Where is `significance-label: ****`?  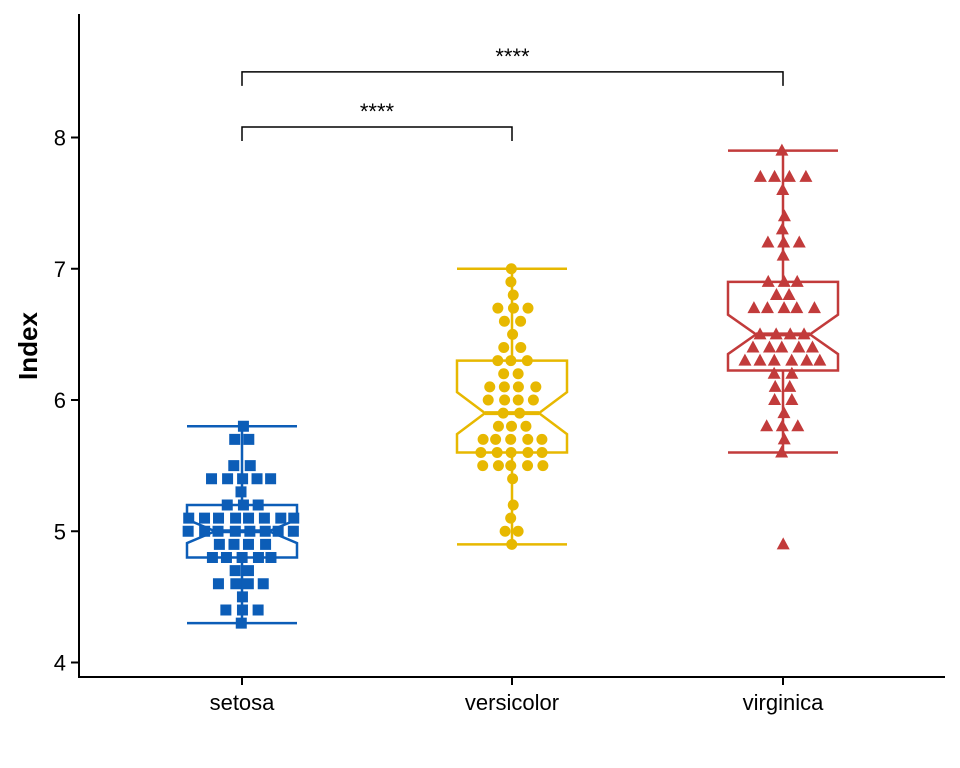
significance-label: **** is located at coordinates (377, 111).